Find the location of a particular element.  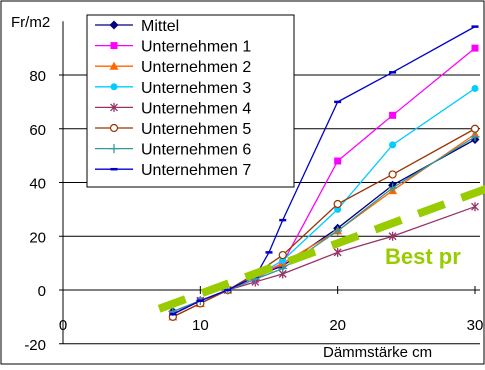

legend-label: Unternehmen 6 is located at coordinates (196, 150).